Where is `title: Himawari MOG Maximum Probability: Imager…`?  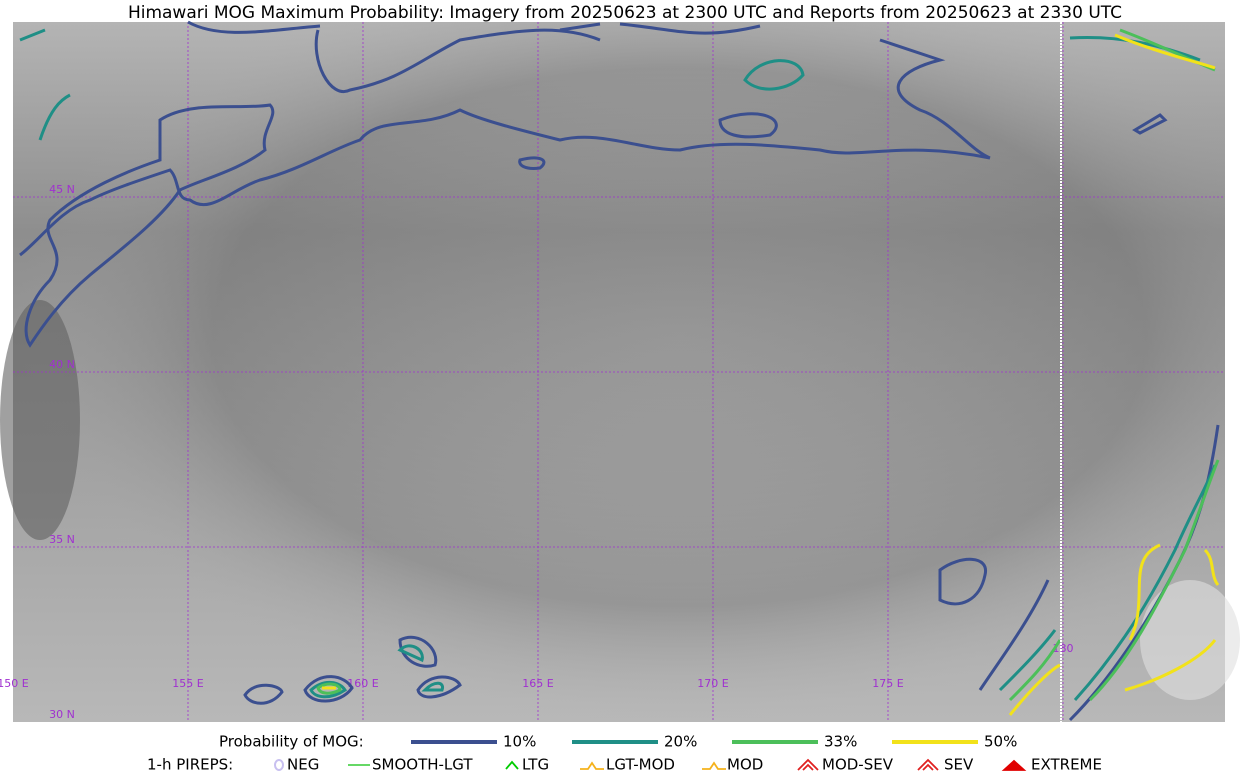 title: Himawari MOG Maximum Probability: Imager… is located at coordinates (625, 13).